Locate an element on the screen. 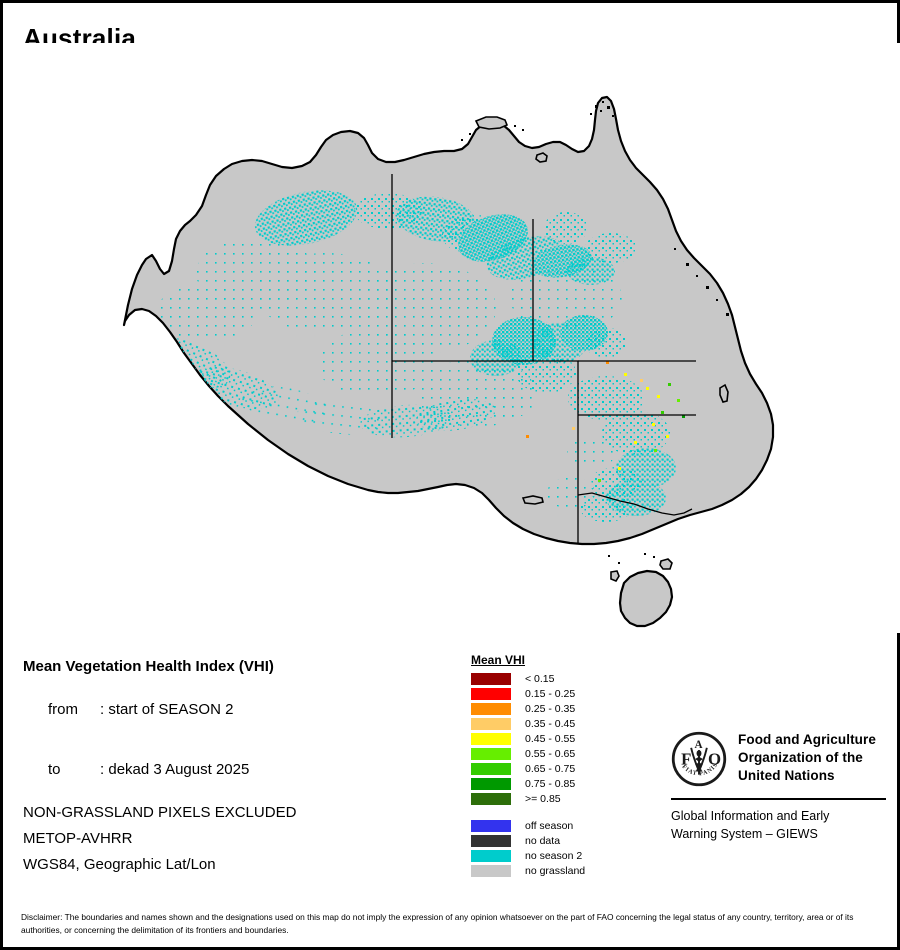 This screenshot has width=900, height=950. legend-item-075-085: 0.75 - 0.85 is located at coordinates (561, 783).